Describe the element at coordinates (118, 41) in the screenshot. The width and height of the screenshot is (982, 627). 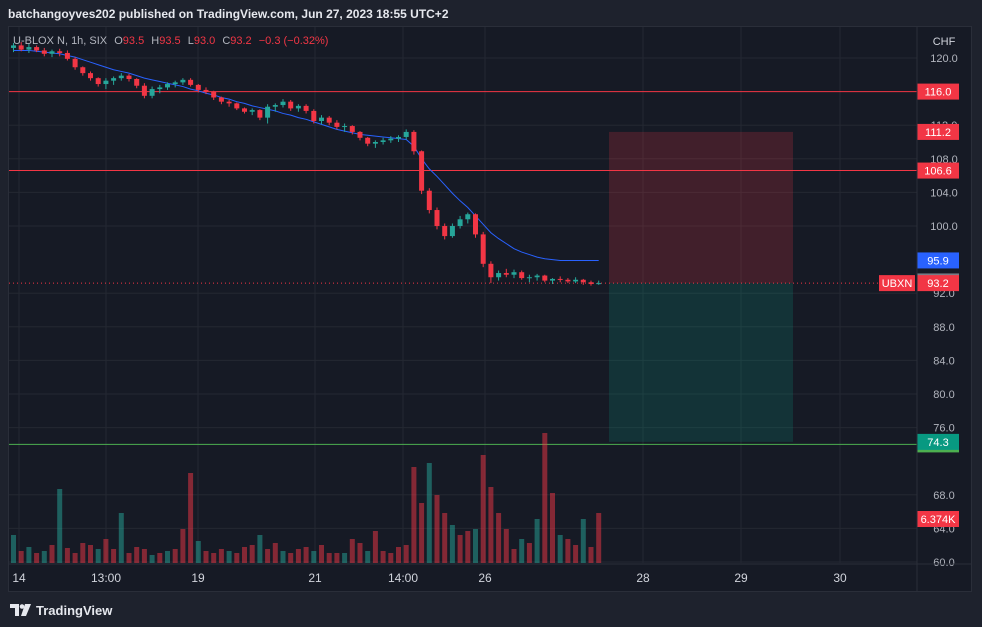
I see `legend-open-label: O` at that location.